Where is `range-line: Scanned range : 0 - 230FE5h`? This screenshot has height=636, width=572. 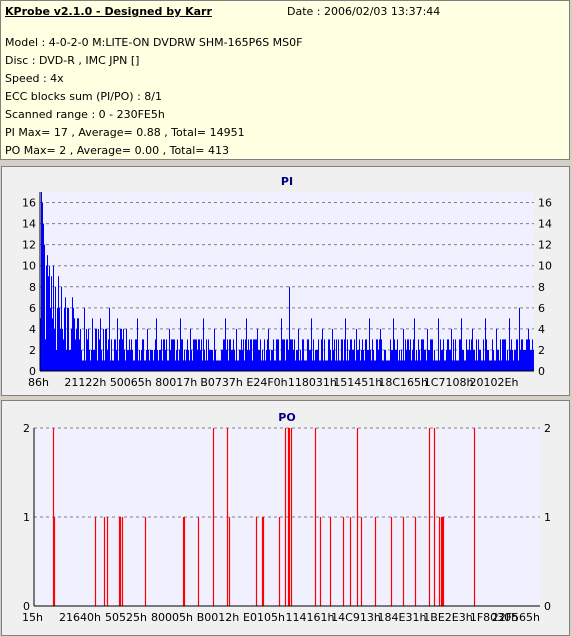
range-line: Scanned range : 0 - 230FE5h is located at coordinates (85, 114).